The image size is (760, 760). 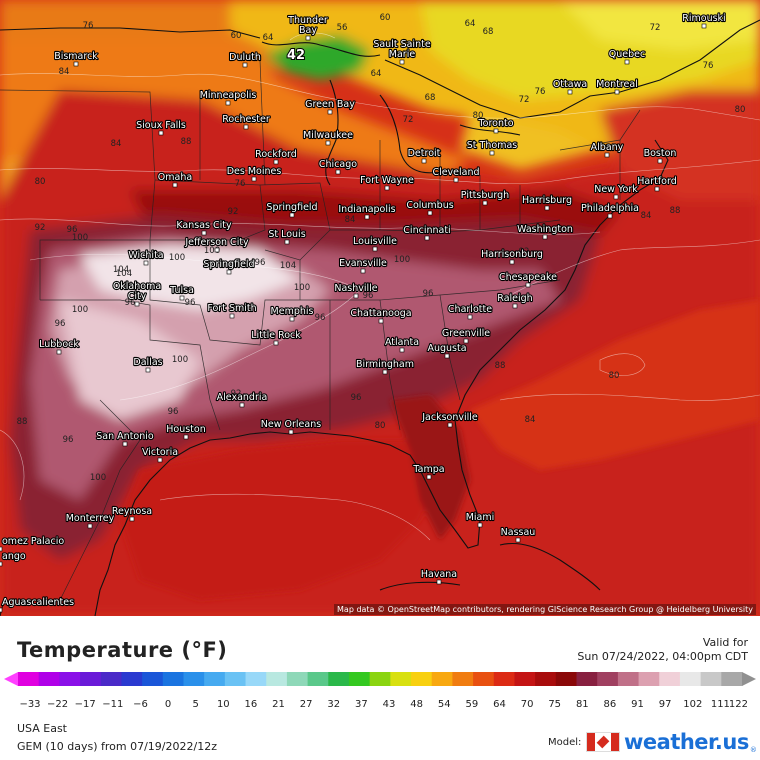 I want to click on city-label: Lubbock, so click(x=59, y=344).